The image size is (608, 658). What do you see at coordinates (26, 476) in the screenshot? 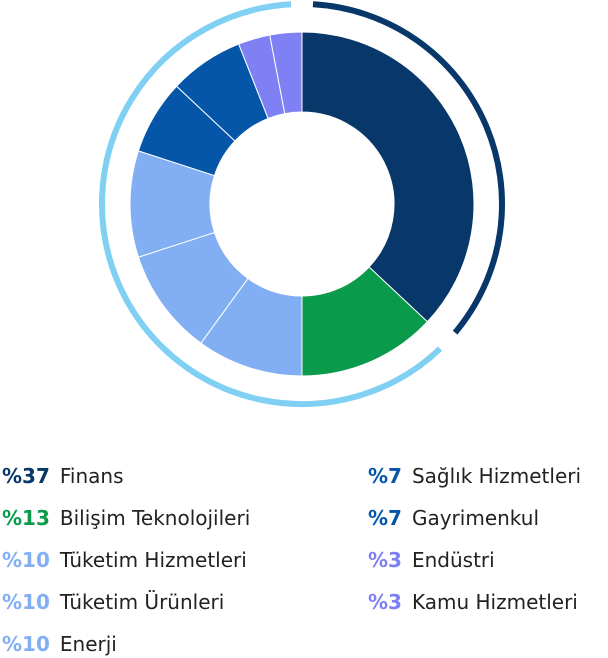
I see `legend-pct: %37` at bounding box center [26, 476].